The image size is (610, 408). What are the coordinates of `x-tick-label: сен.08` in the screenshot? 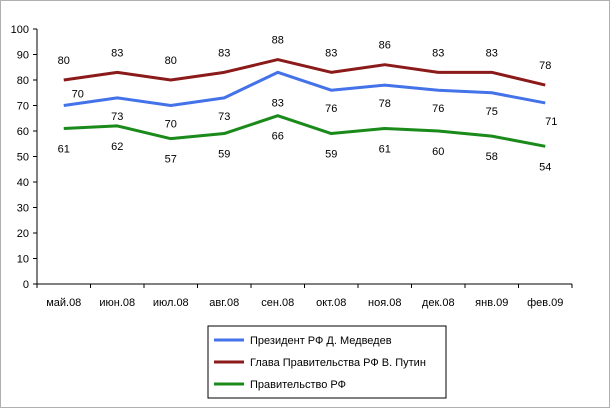 It's located at (277, 303).